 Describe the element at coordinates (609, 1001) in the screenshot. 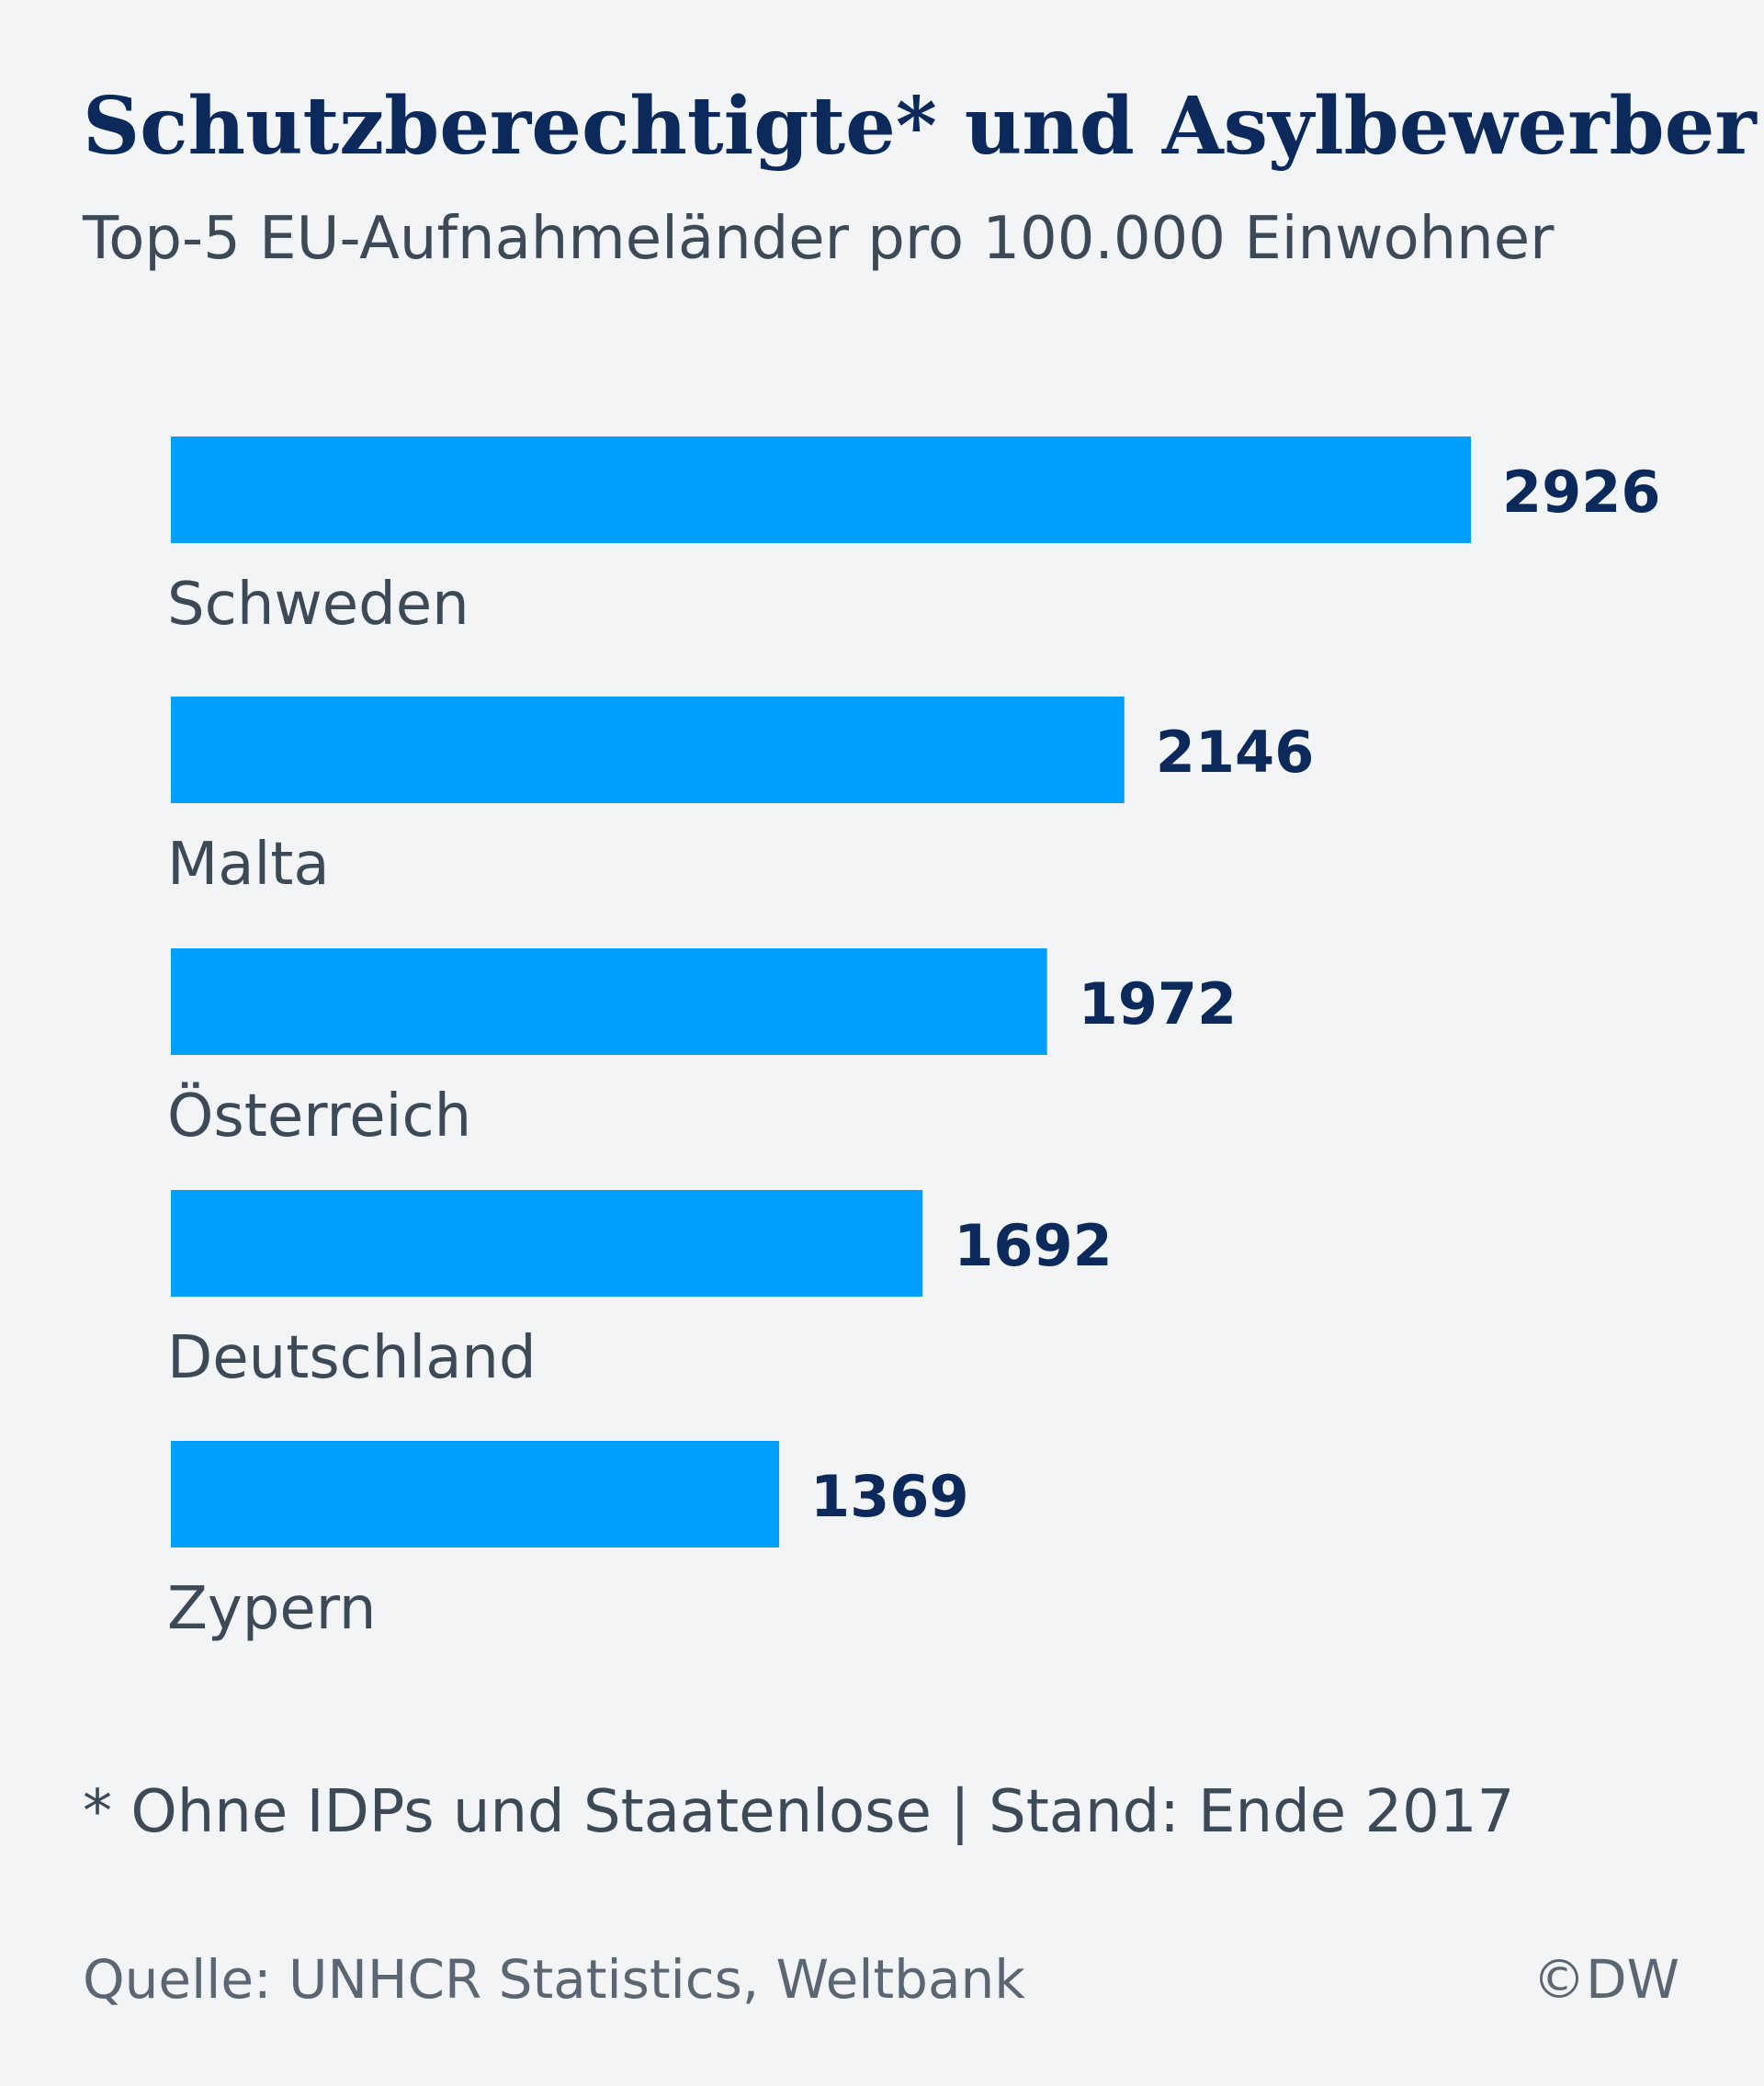

I see `bar-österreich` at that location.